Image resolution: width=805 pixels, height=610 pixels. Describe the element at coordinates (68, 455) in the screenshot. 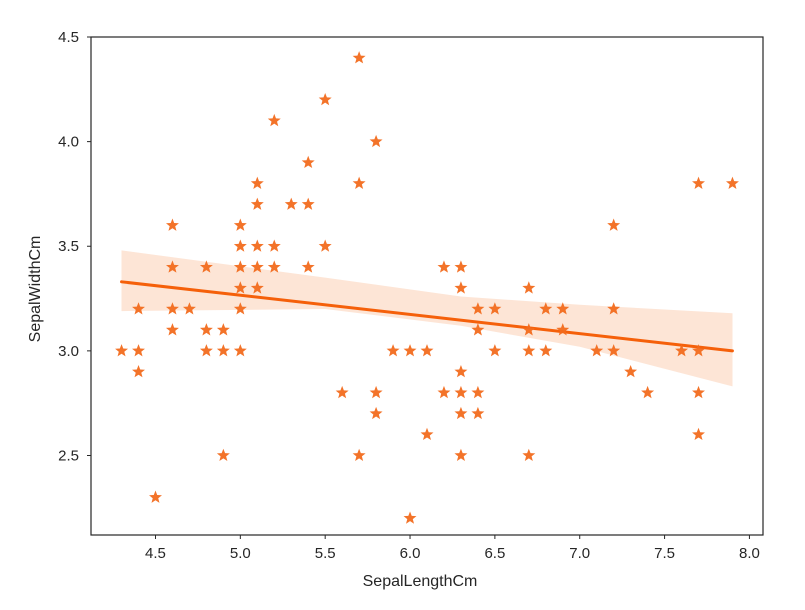

I see `y-tick-label: 2.5` at that location.